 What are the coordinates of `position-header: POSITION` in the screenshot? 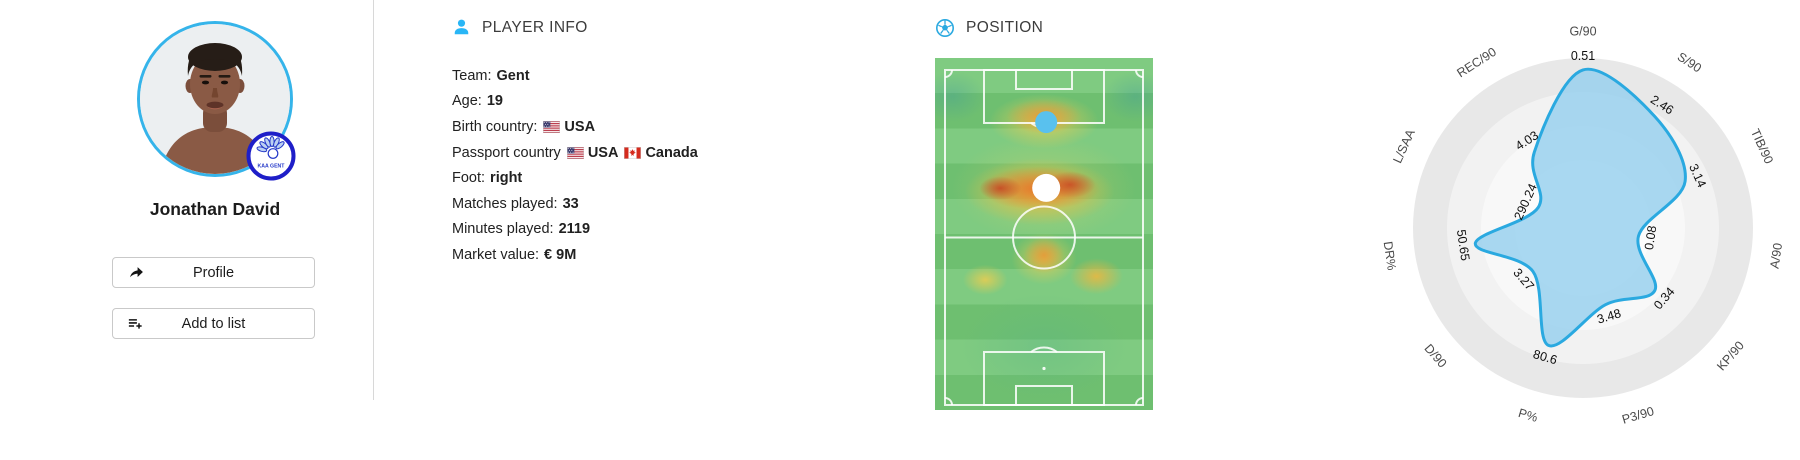 It's located at (989, 28).